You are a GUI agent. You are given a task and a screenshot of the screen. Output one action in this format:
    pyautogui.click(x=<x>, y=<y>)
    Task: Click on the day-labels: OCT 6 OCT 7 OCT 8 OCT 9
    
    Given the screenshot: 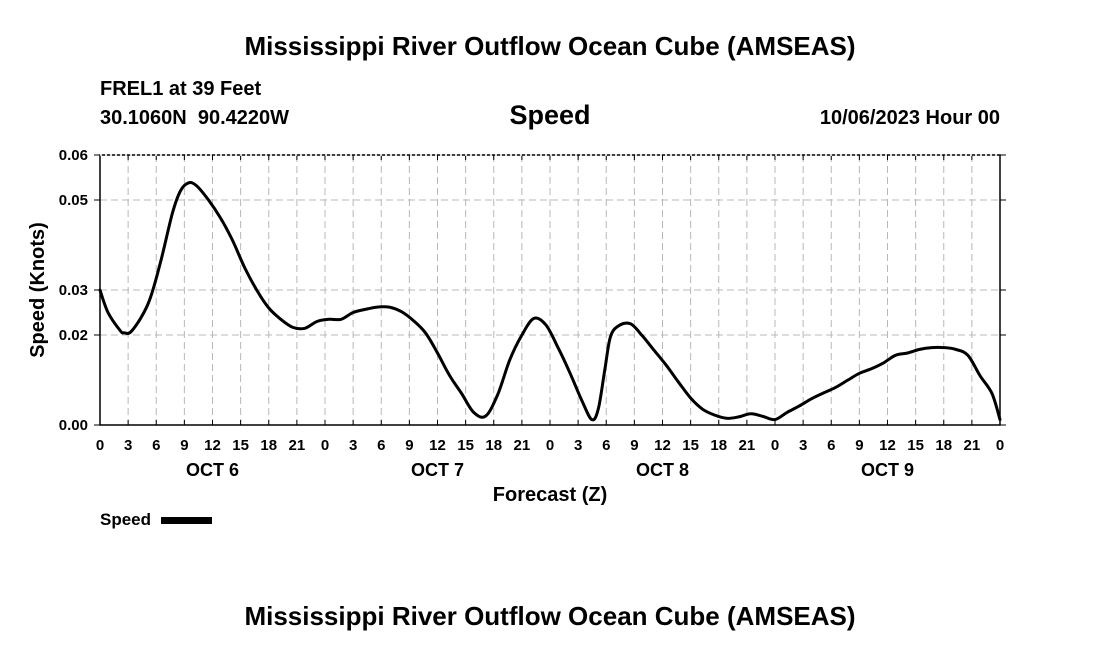 What is the action you would take?
    pyautogui.click(x=550, y=470)
    